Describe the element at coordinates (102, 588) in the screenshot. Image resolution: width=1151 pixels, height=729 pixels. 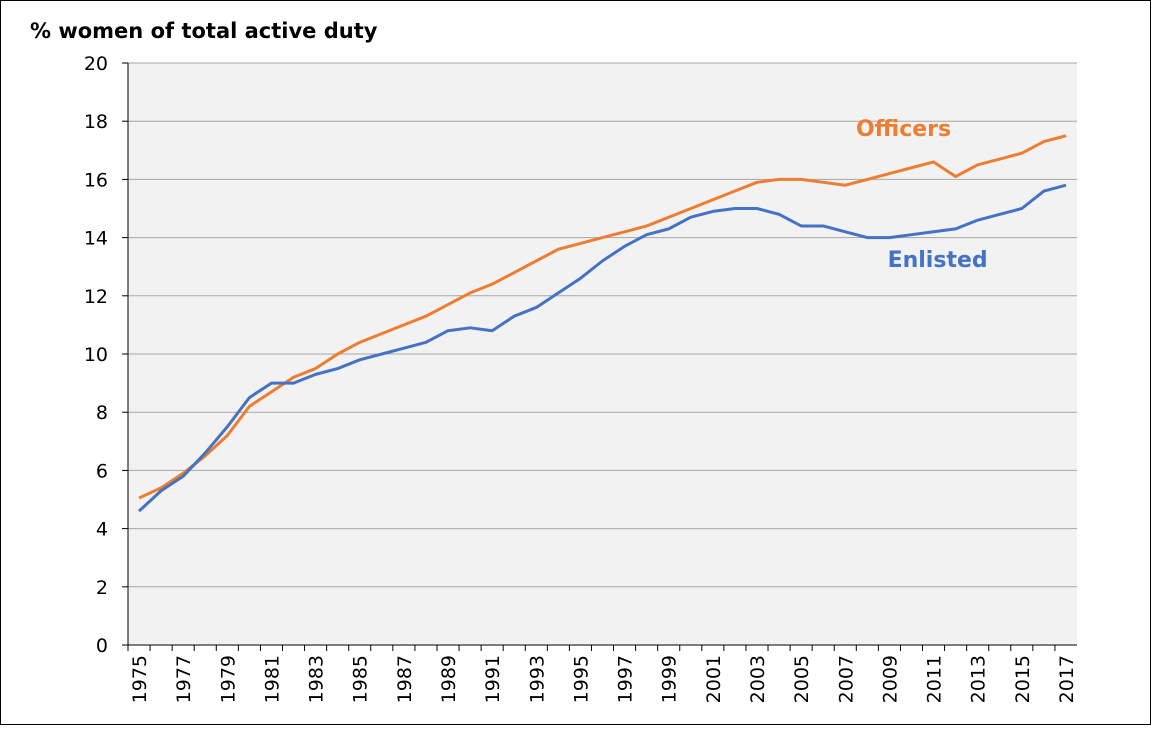
I see `y-tick-label: 2` at that location.